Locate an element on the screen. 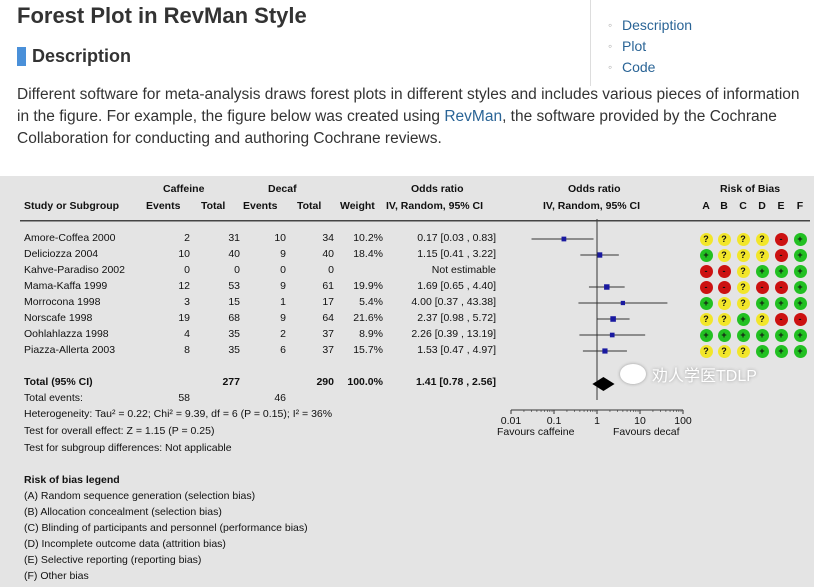  rob-letter-c: C is located at coordinates (743, 206).